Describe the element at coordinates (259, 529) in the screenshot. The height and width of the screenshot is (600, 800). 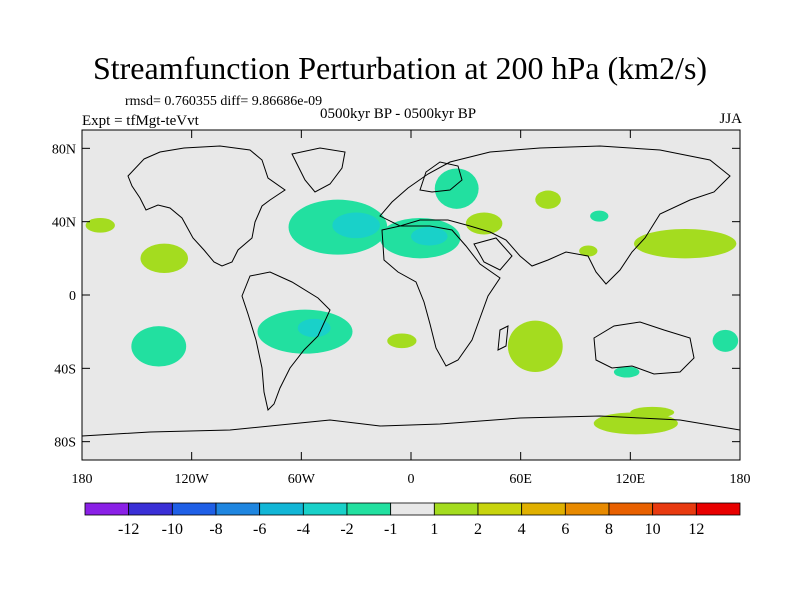
I see `colorbar-label: -6` at that location.